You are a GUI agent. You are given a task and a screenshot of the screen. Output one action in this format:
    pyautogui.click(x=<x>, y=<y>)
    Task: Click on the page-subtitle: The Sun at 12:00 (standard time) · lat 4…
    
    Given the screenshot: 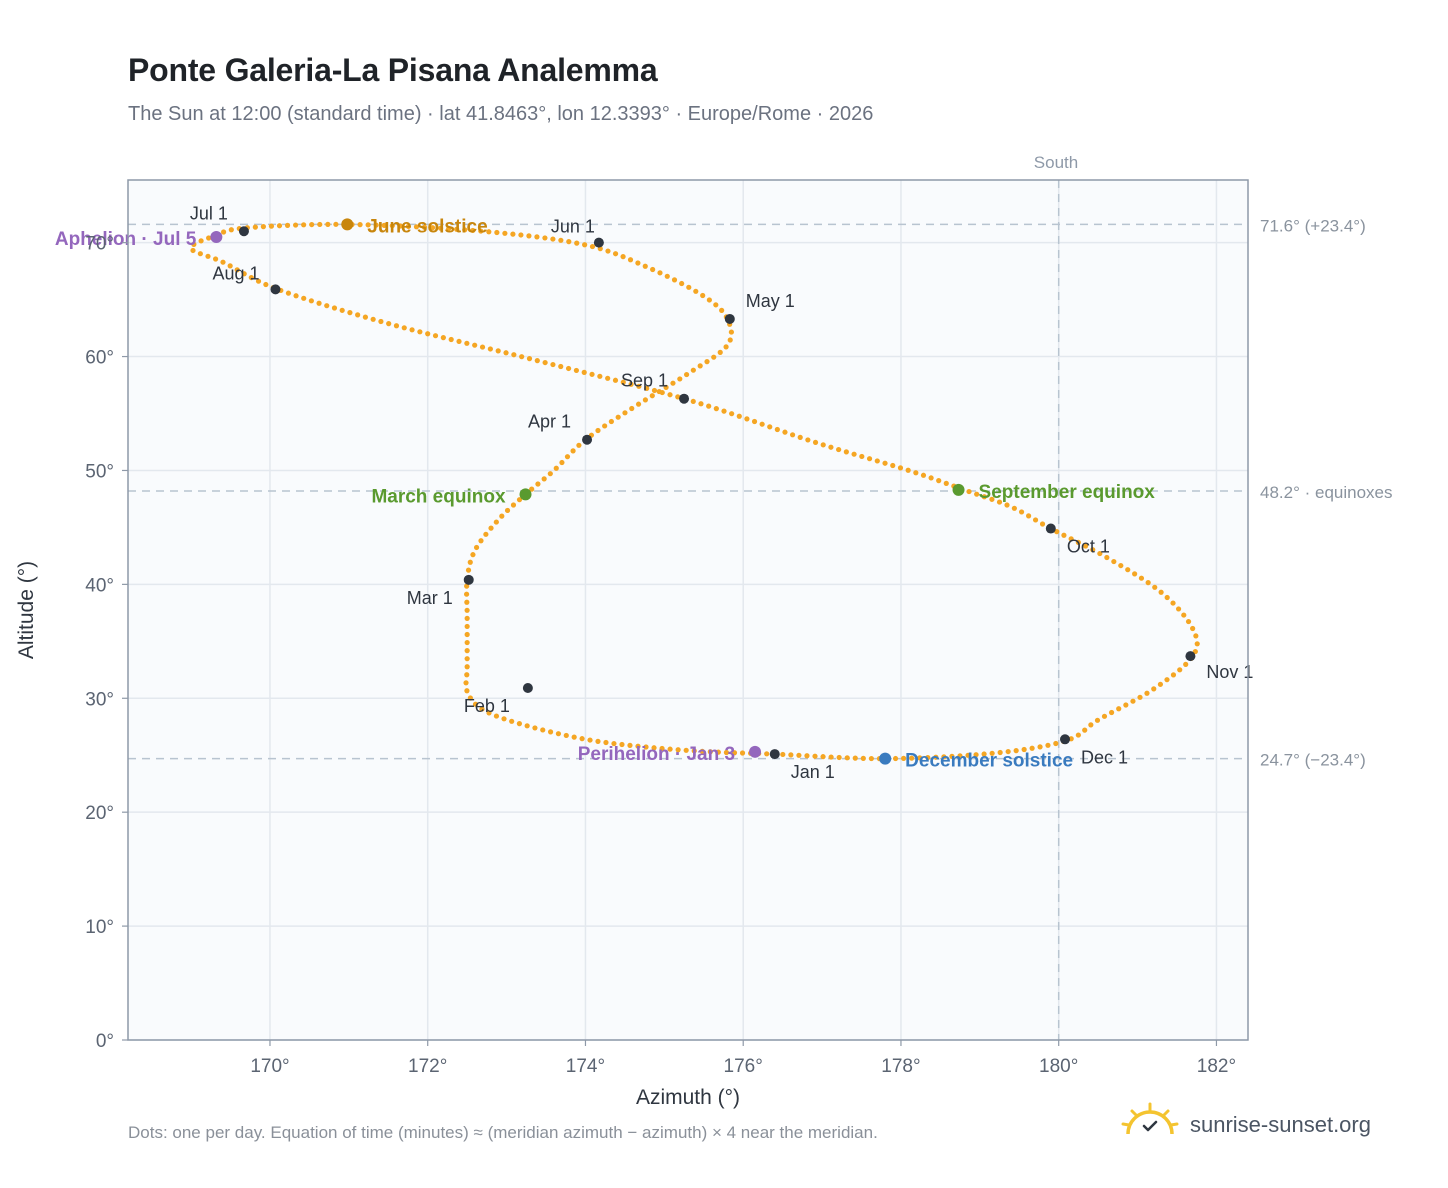 What is the action you would take?
    pyautogui.click(x=501, y=114)
    